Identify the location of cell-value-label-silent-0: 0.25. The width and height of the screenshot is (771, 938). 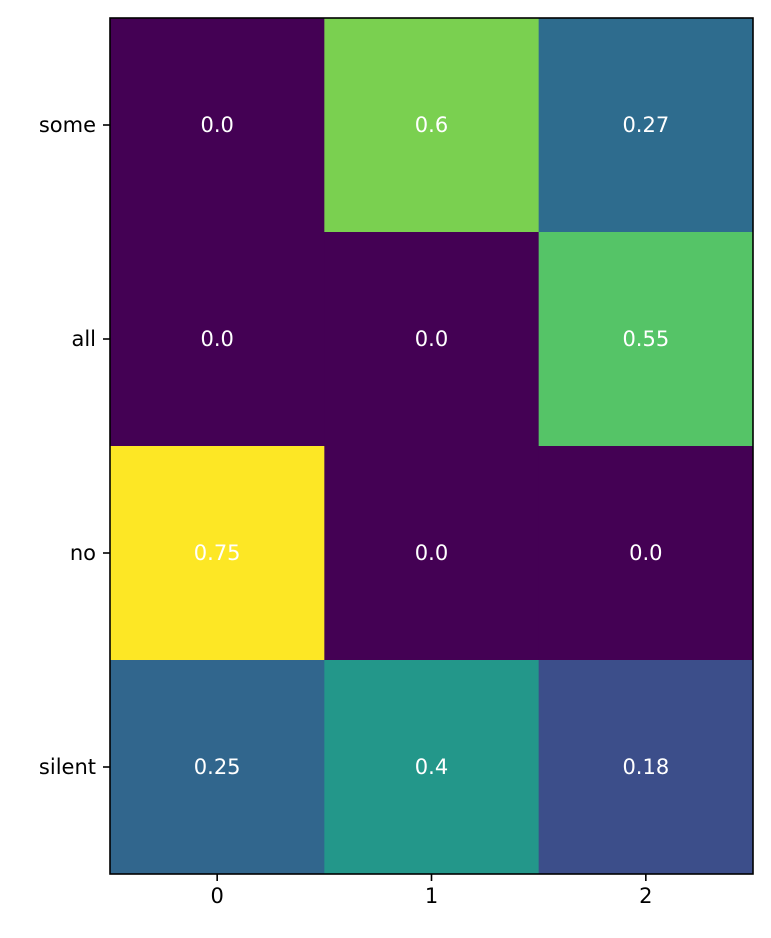
(217, 767).